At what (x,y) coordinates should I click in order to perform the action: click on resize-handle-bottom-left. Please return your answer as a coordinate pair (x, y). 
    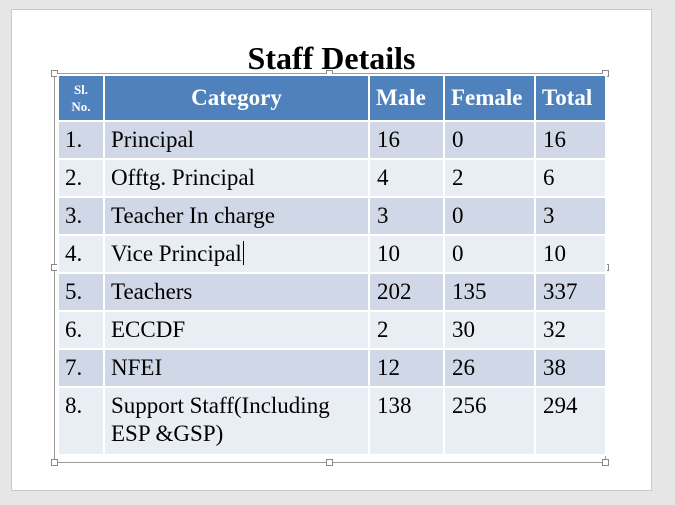
    Looking at the image, I should click on (54, 462).